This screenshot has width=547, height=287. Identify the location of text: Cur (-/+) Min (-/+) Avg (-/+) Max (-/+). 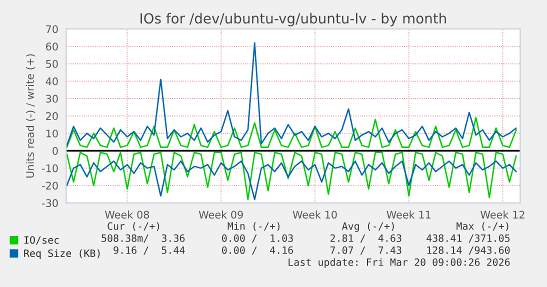
(308, 227).